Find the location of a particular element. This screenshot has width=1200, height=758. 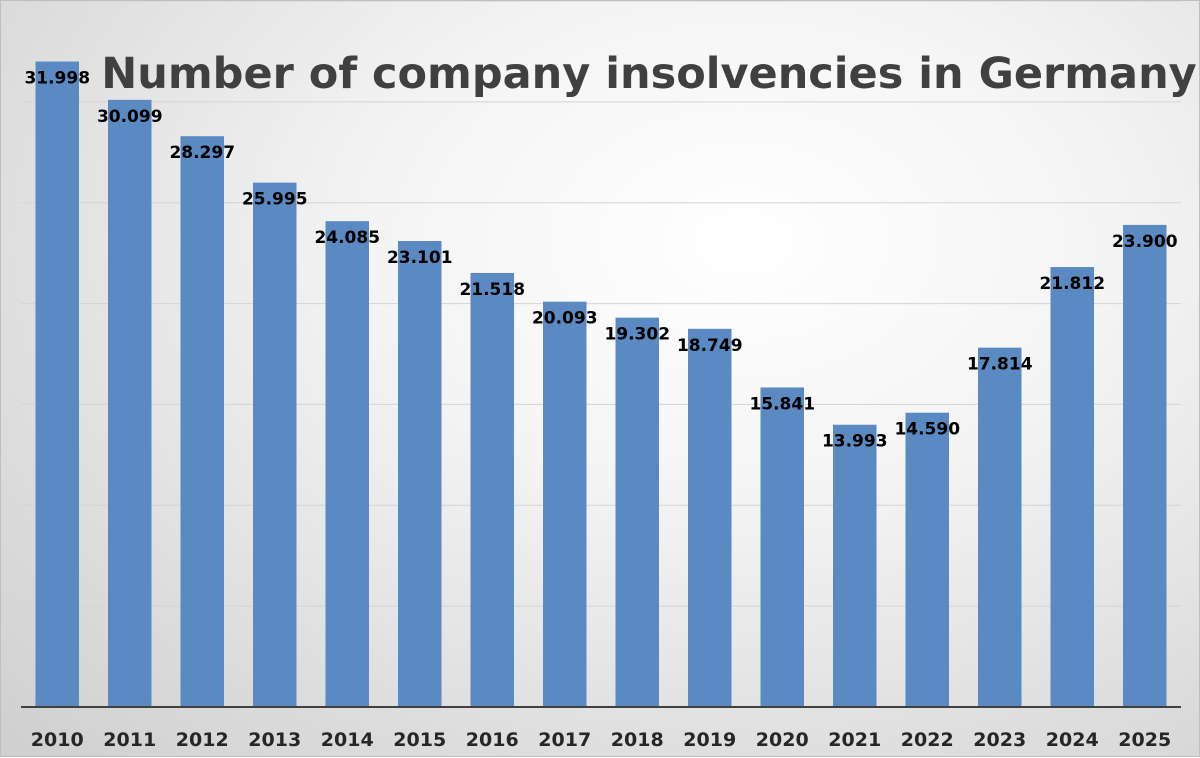

value-label-2013: 25.995 is located at coordinates (275, 200).